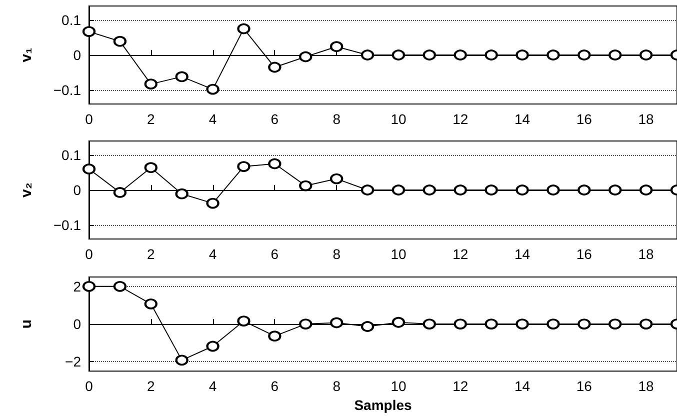  Describe the element at coordinates (77, 286) in the screenshot. I see `y-tick-label: 2` at that location.